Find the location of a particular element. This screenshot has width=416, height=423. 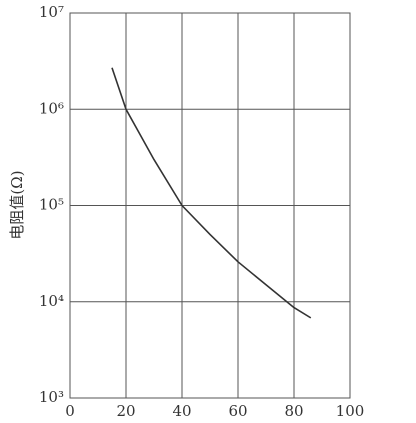

x-tick-label: 0 is located at coordinates (70, 411).